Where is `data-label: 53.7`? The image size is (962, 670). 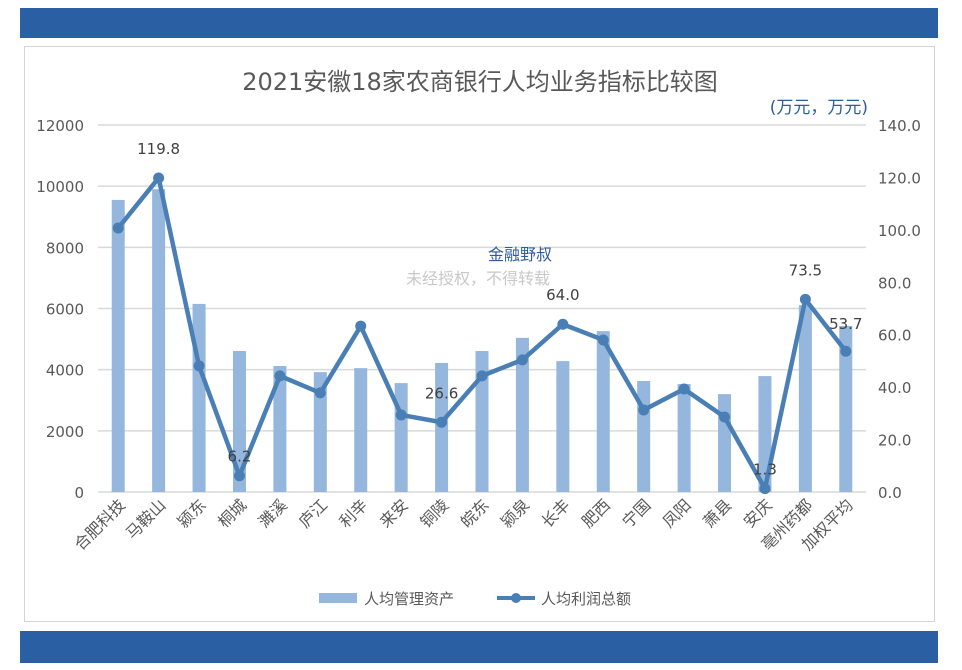 data-label: 53.7 is located at coordinates (845, 324).